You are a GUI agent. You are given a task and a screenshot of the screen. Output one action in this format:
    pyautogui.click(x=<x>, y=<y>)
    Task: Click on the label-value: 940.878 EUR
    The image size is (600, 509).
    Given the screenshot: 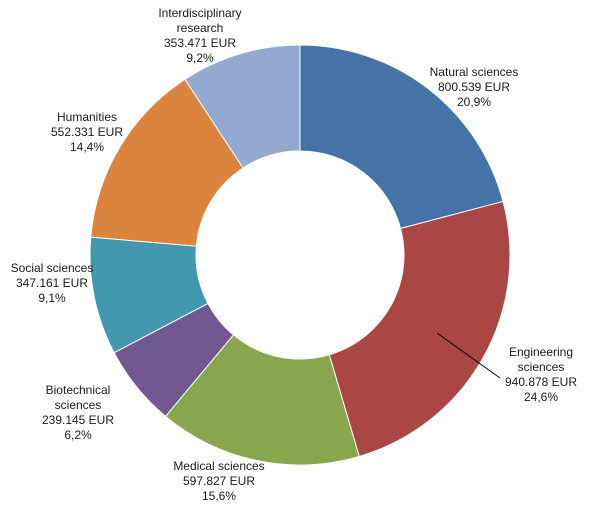 What is the action you would take?
    pyautogui.click(x=541, y=382)
    